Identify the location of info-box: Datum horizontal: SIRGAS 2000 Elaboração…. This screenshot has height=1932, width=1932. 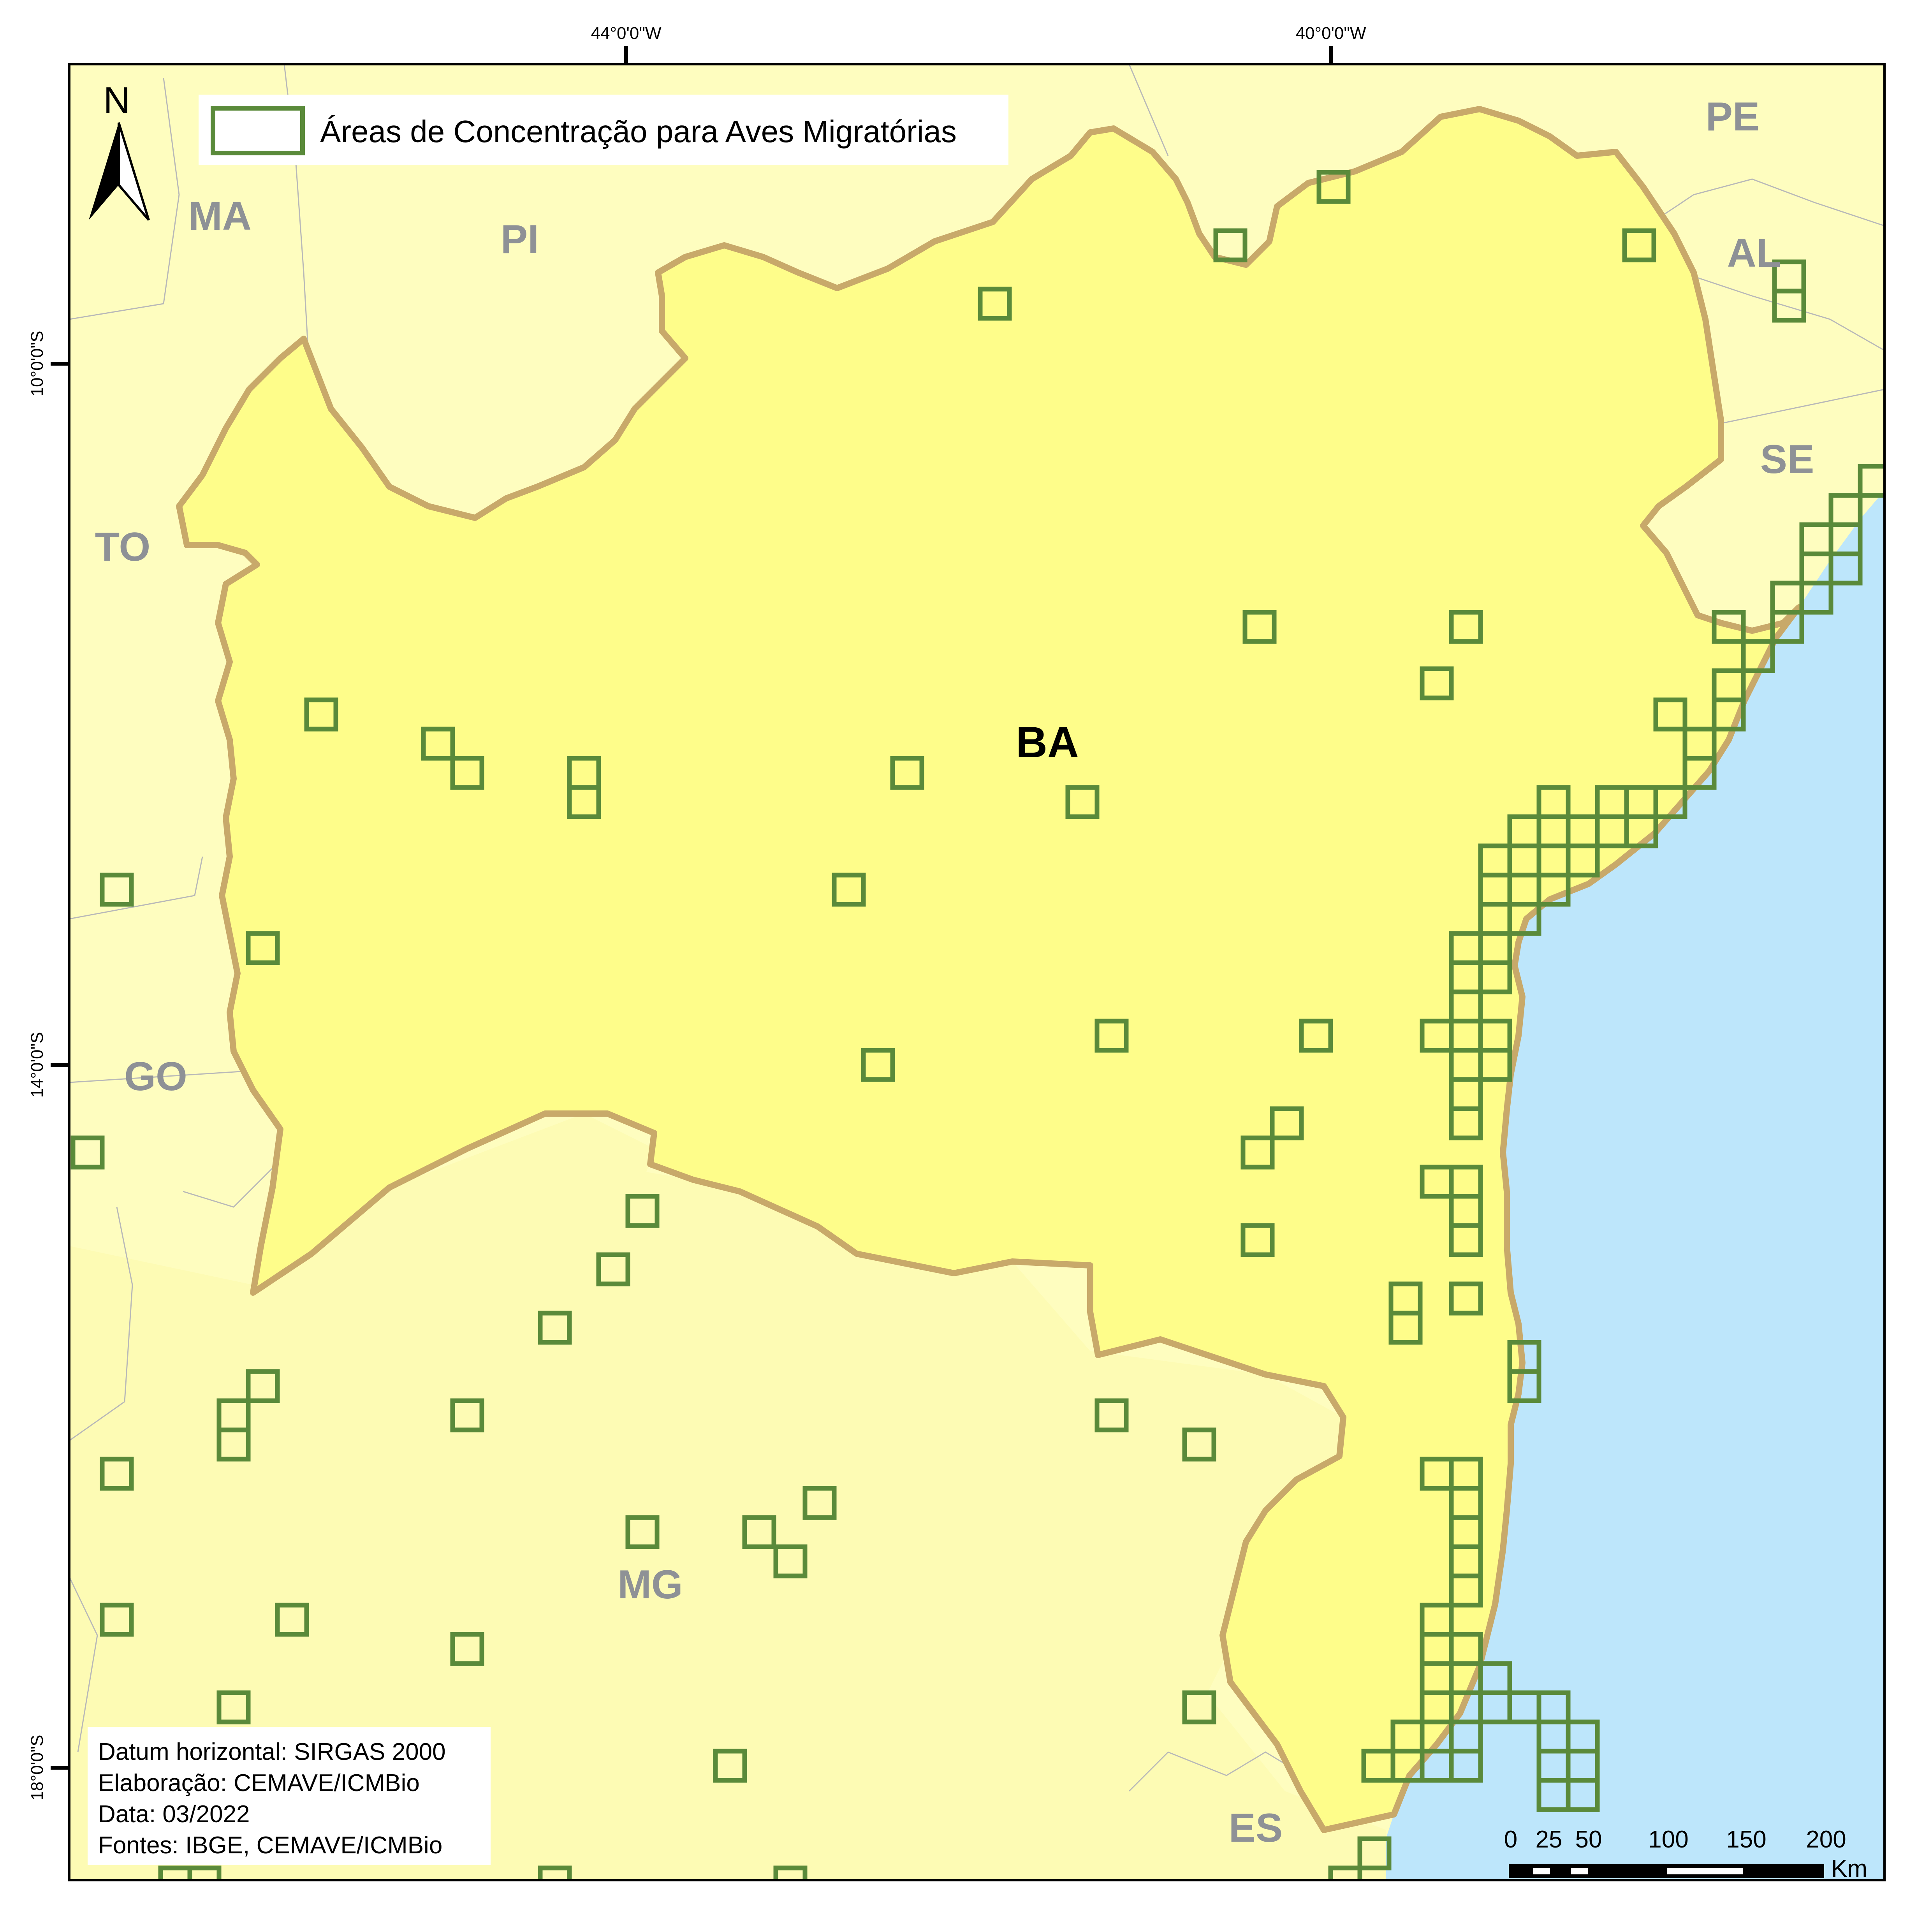
(289, 1796).